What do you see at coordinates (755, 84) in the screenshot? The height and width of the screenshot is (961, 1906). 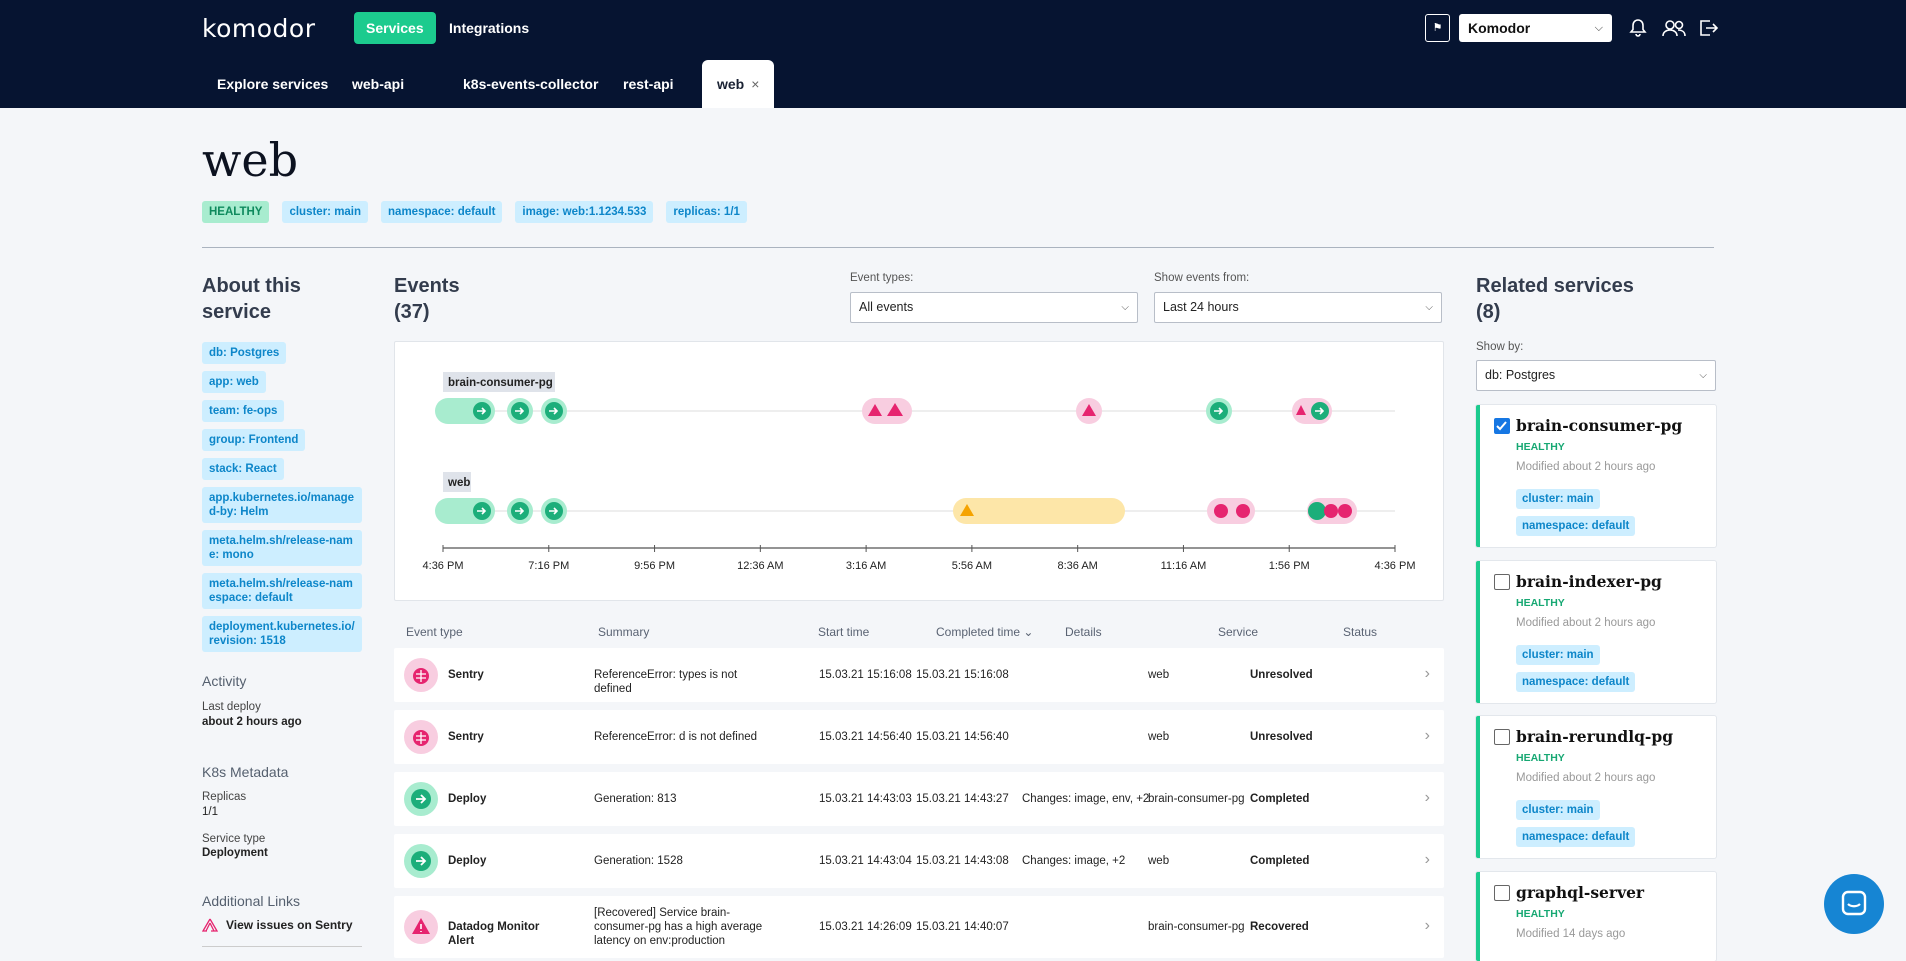 I see `close-icon: ×` at bounding box center [755, 84].